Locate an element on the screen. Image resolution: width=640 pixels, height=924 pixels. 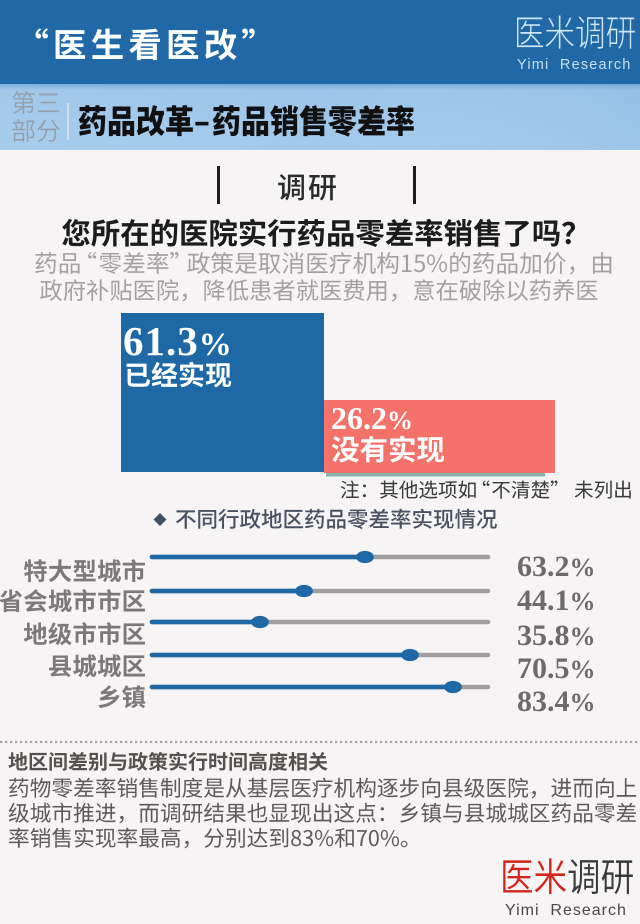
svg-text: 70.5% is located at coordinates (556, 668).